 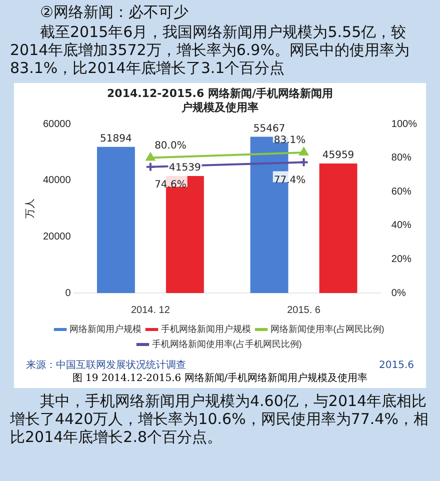 What do you see at coordinates (57, 180) in the screenshot?
I see `y-tick-label: 40000` at bounding box center [57, 180].